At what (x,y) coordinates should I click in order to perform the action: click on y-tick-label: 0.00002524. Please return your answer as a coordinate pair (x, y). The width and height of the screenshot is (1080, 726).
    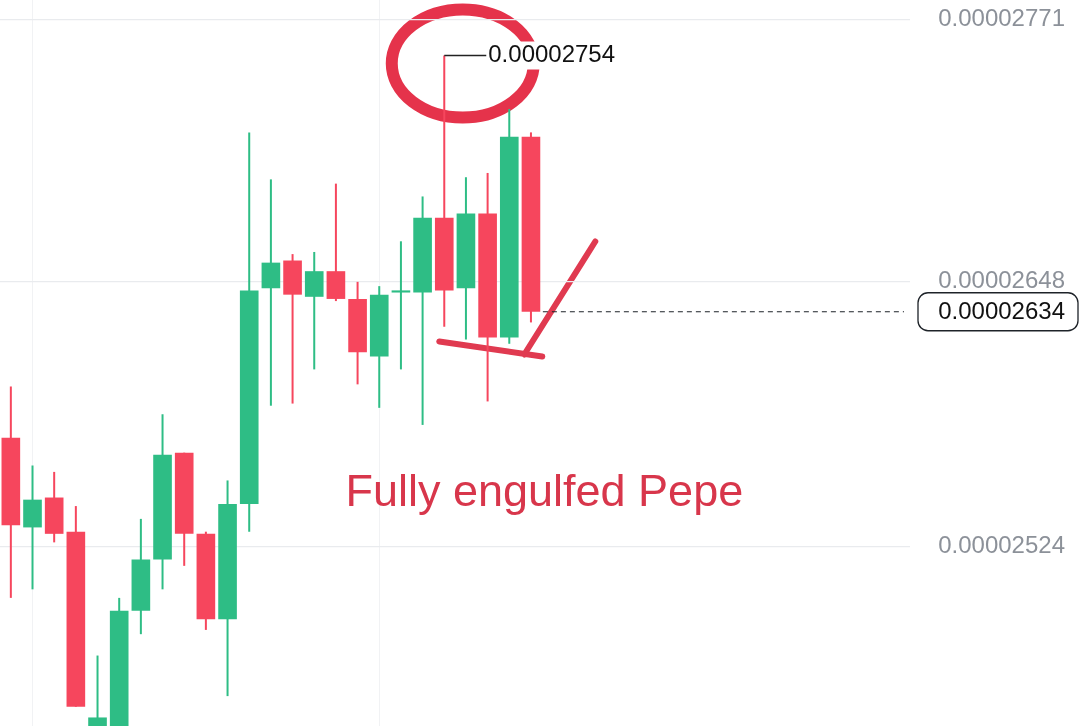
    Looking at the image, I should click on (1001, 545).